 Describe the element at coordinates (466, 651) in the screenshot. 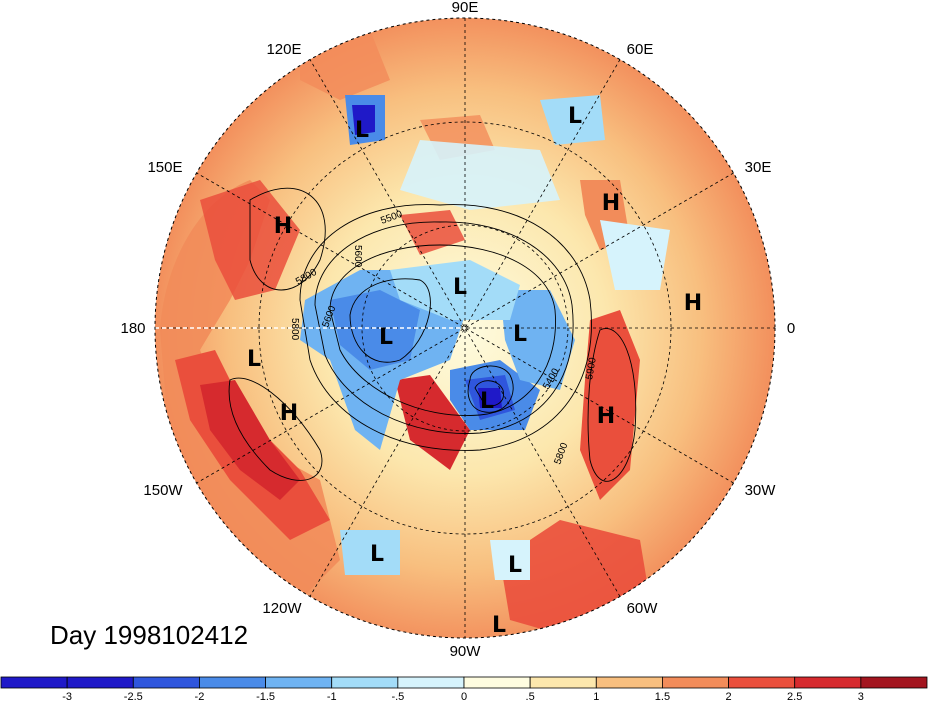

I see `lon-label: 90W` at that location.